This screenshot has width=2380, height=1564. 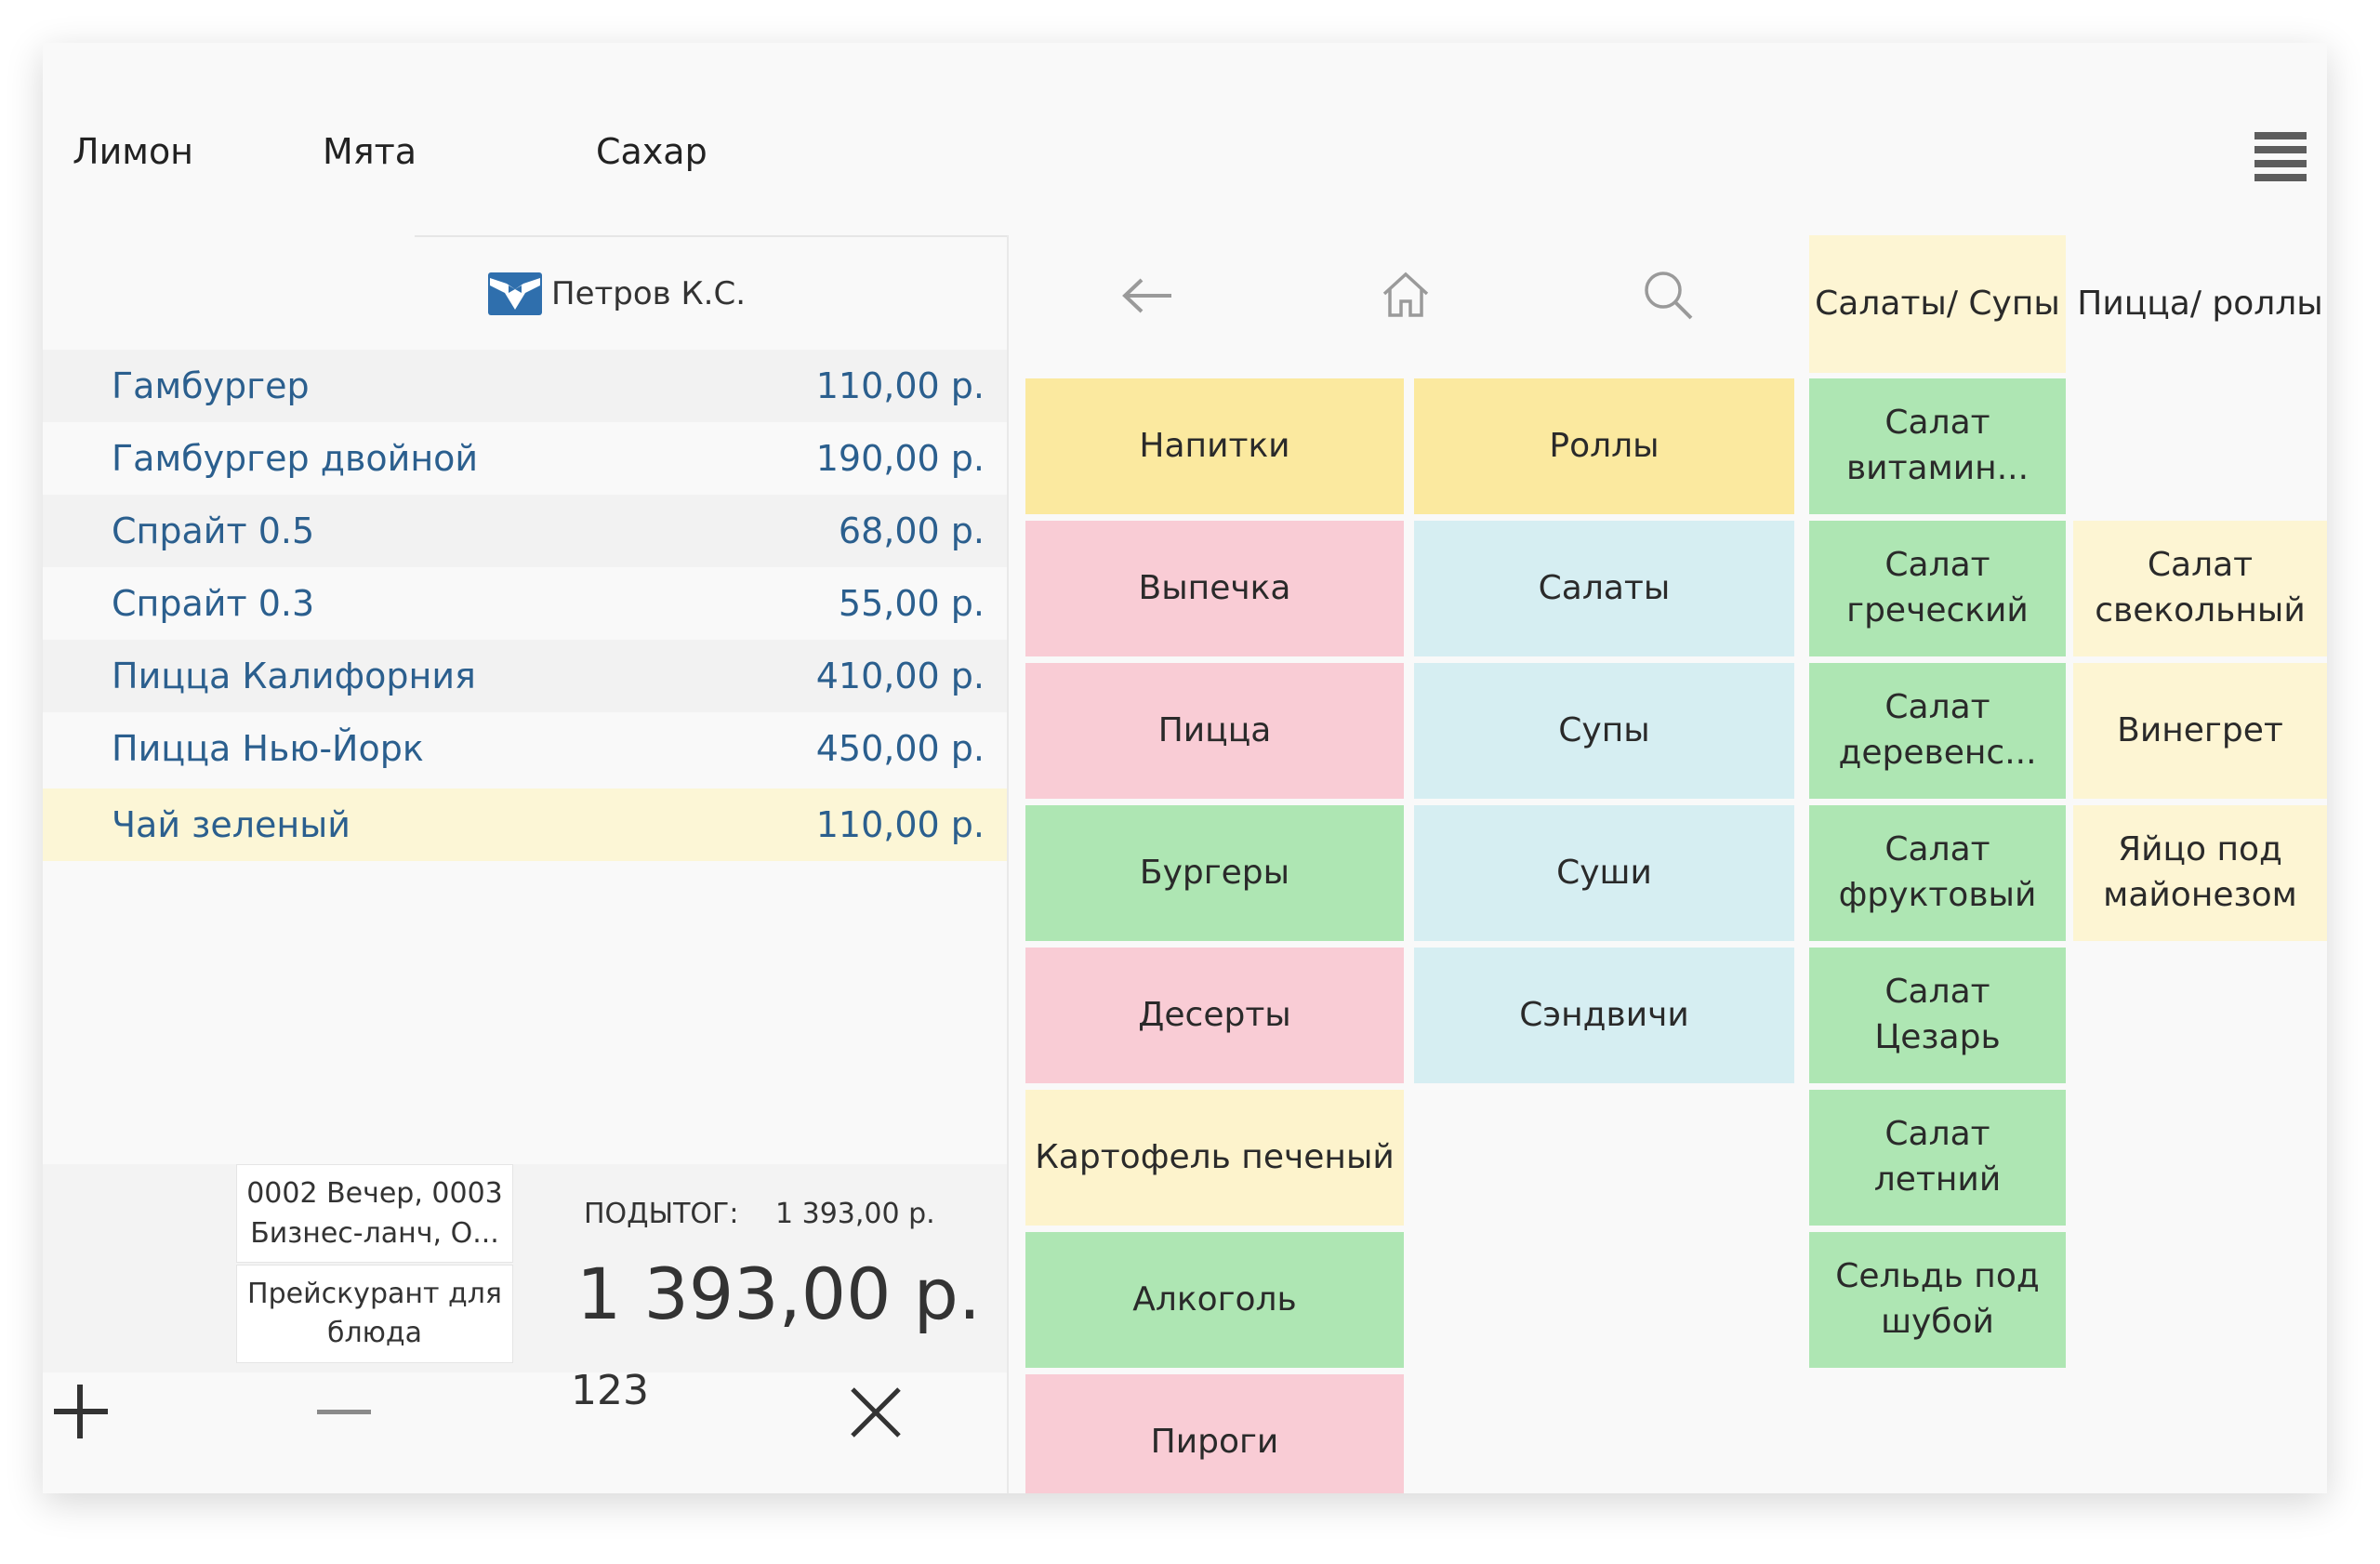 What do you see at coordinates (2280, 156) in the screenshot?
I see `hamburger-menu-icon` at bounding box center [2280, 156].